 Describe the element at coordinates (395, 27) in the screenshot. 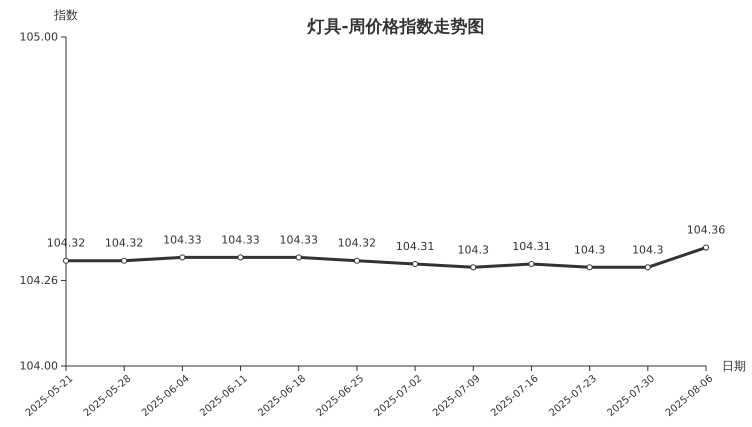

I see `chart-title: 灯具-周价格指数走势图` at that location.